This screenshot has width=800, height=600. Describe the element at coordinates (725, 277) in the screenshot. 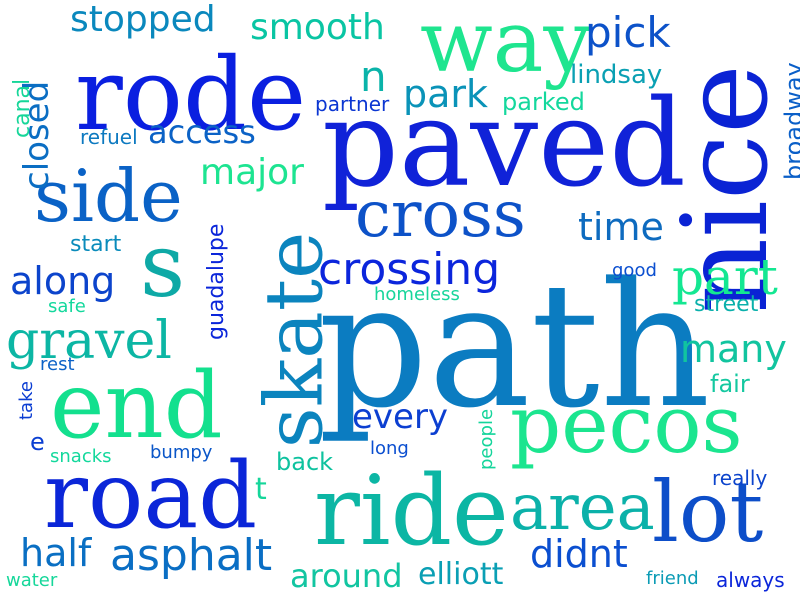

I see `word-part: part` at that location.